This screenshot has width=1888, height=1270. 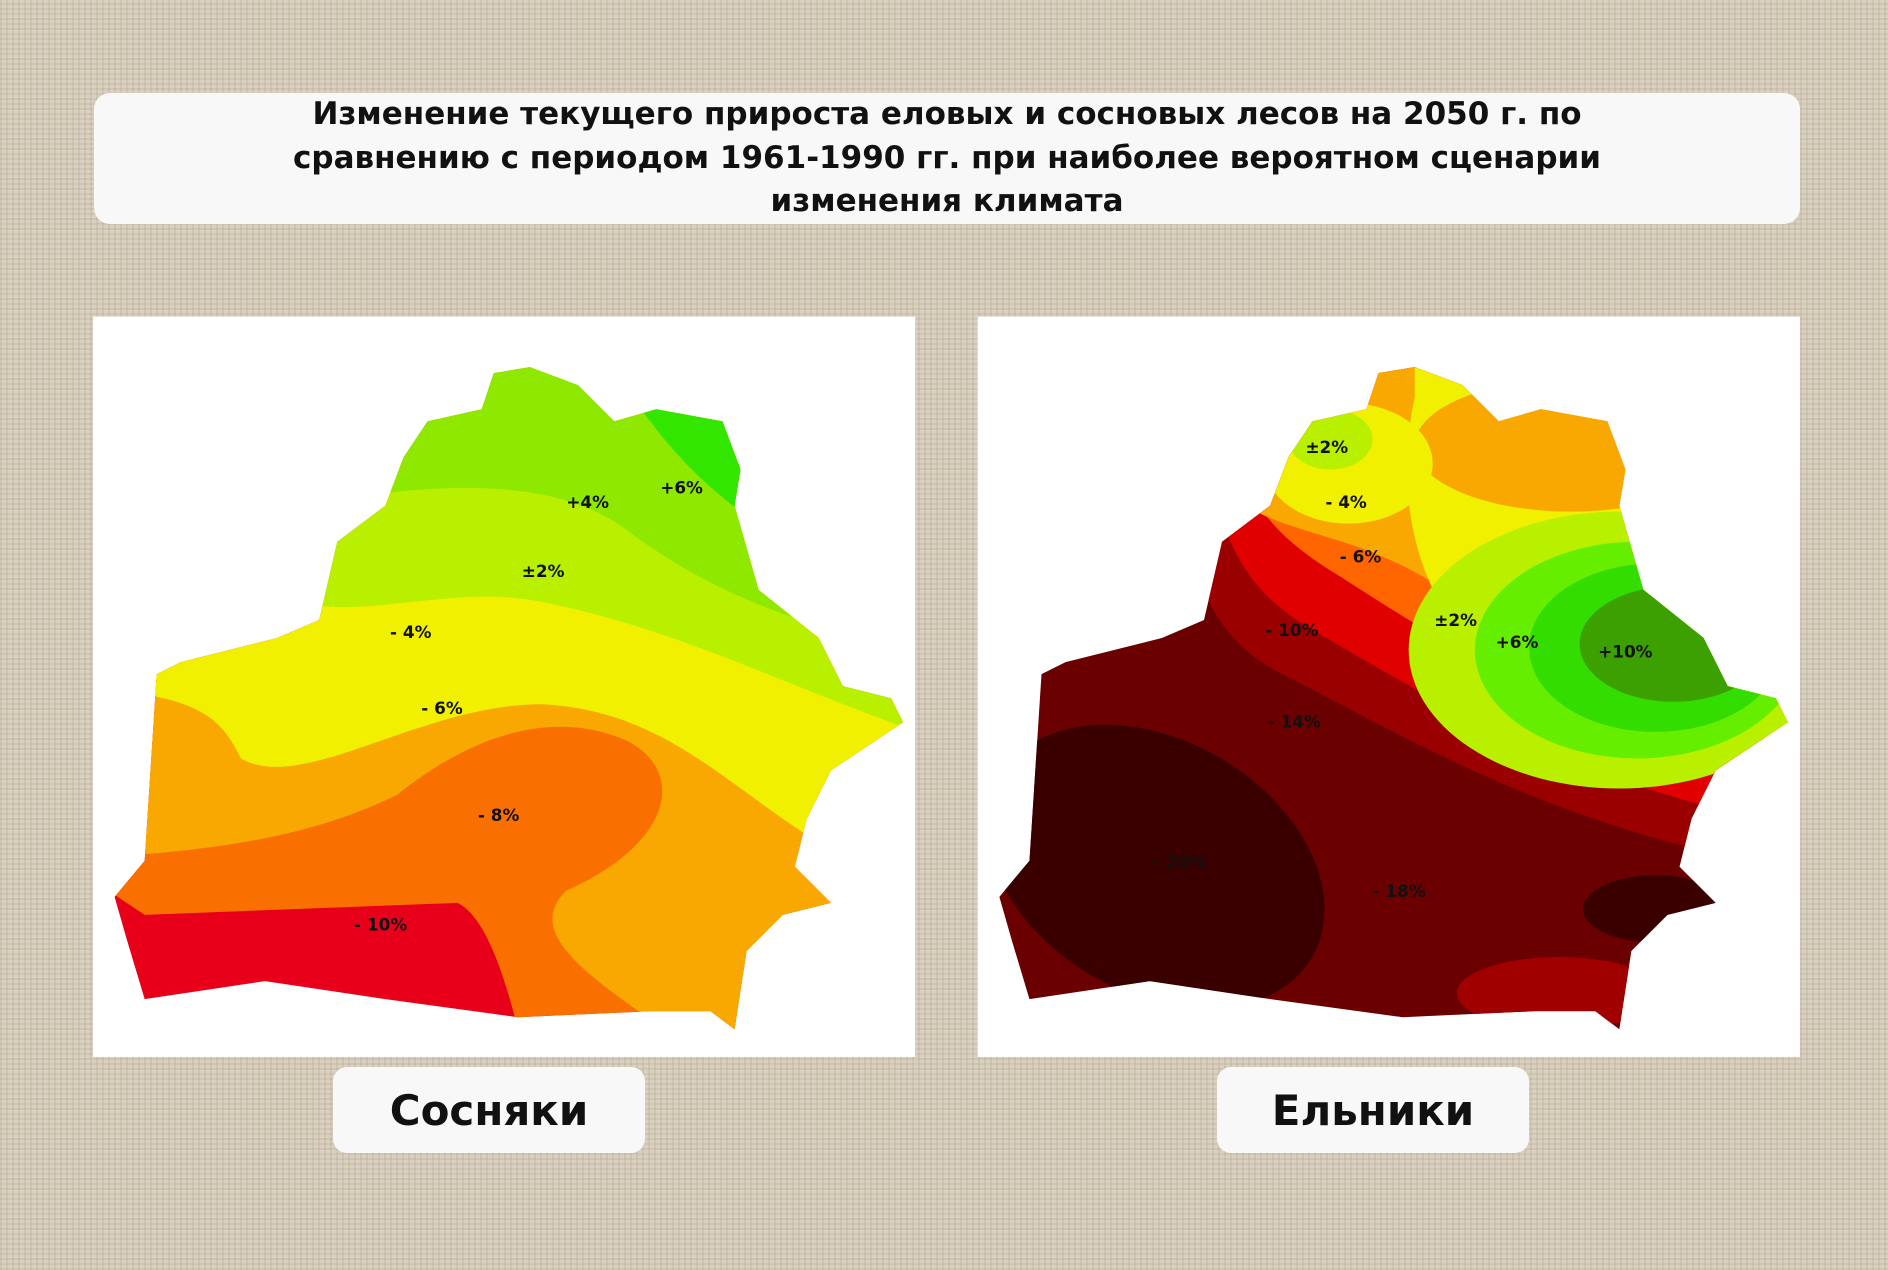 What do you see at coordinates (1398, 891) in the screenshot?
I see `contour-label: - 18%` at bounding box center [1398, 891].